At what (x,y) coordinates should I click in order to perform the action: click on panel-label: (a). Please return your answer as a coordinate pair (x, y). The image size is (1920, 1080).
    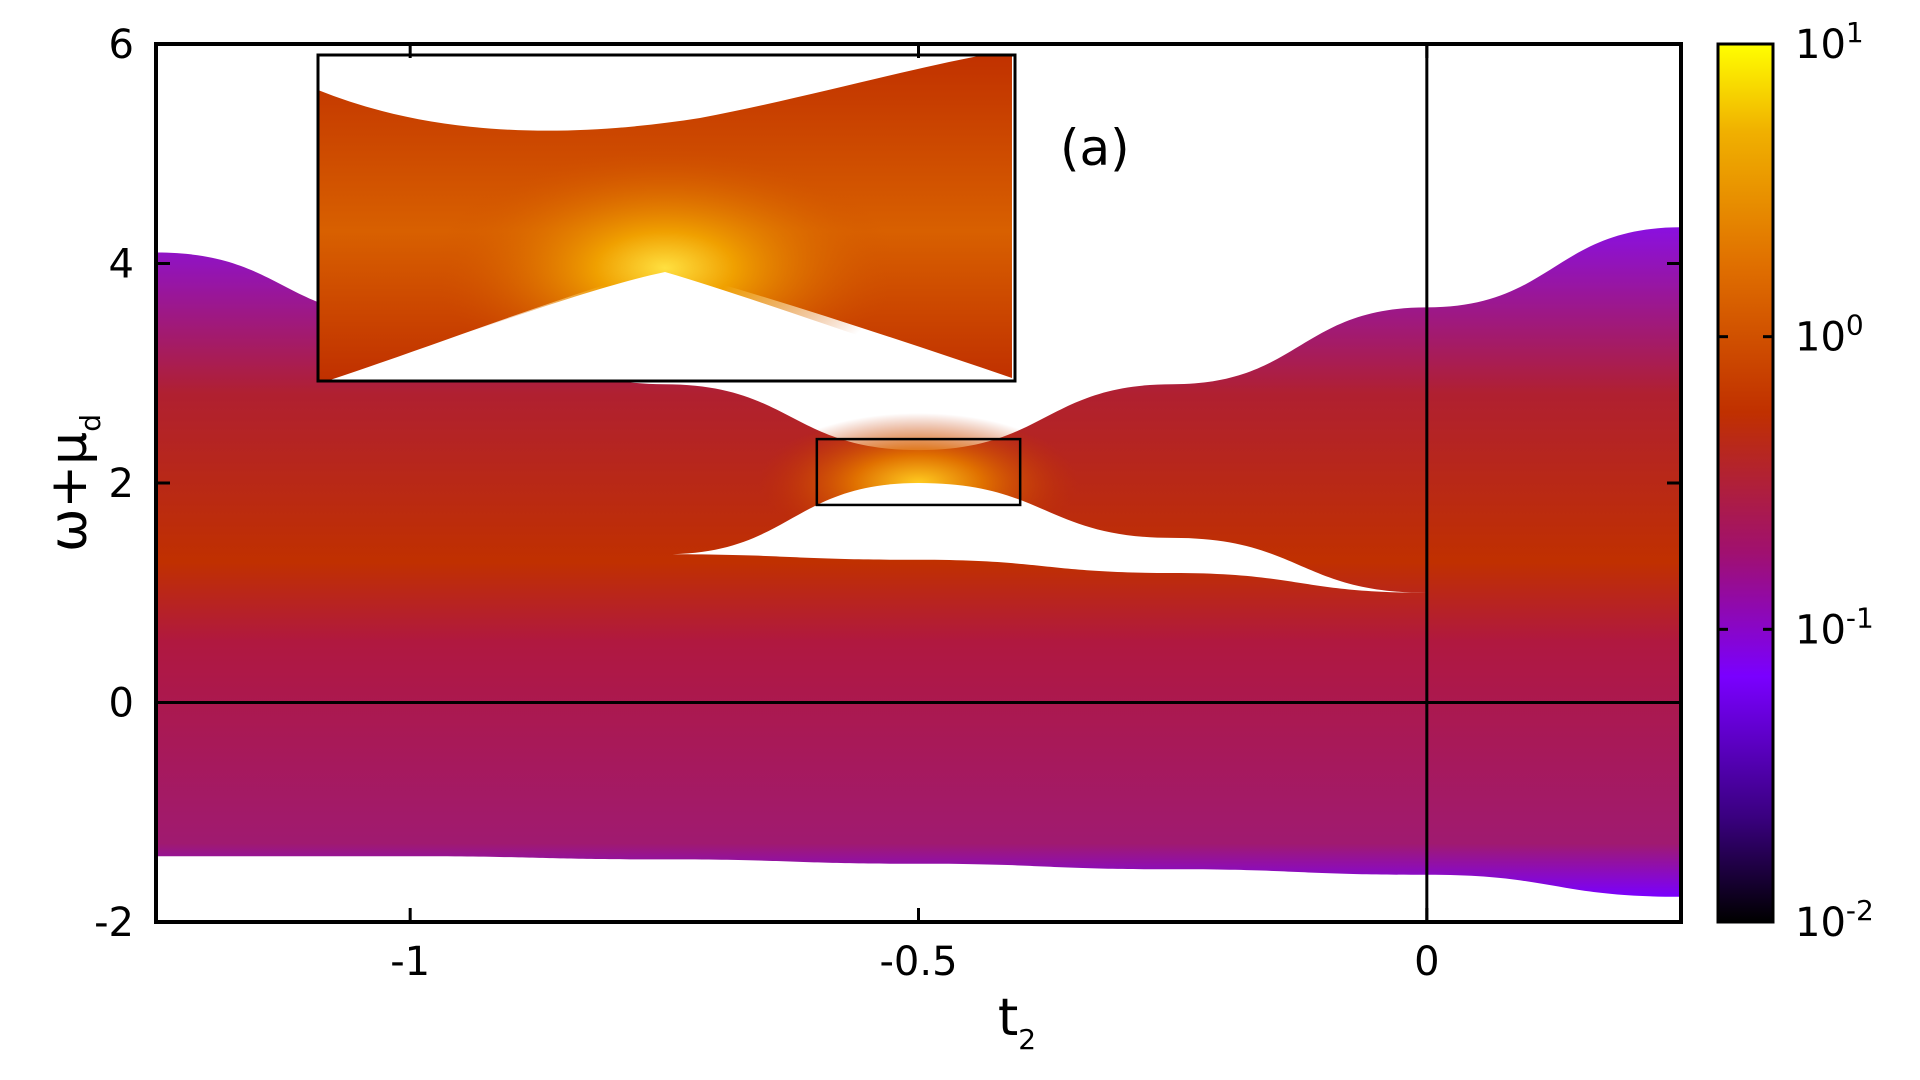
    Looking at the image, I should click on (1095, 148).